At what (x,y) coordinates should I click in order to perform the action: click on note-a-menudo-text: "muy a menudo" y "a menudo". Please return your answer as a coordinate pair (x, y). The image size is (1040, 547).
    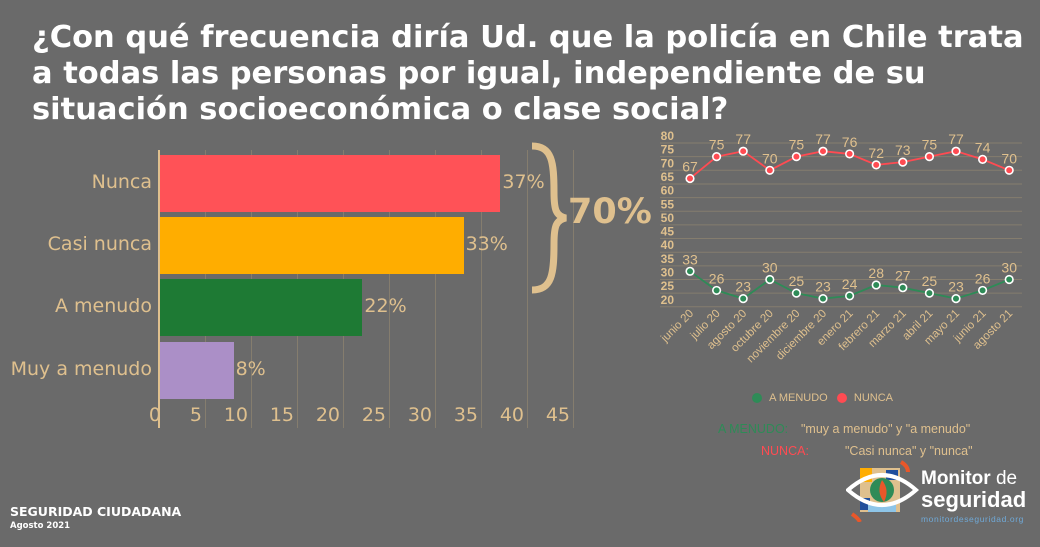
    Looking at the image, I should click on (886, 429).